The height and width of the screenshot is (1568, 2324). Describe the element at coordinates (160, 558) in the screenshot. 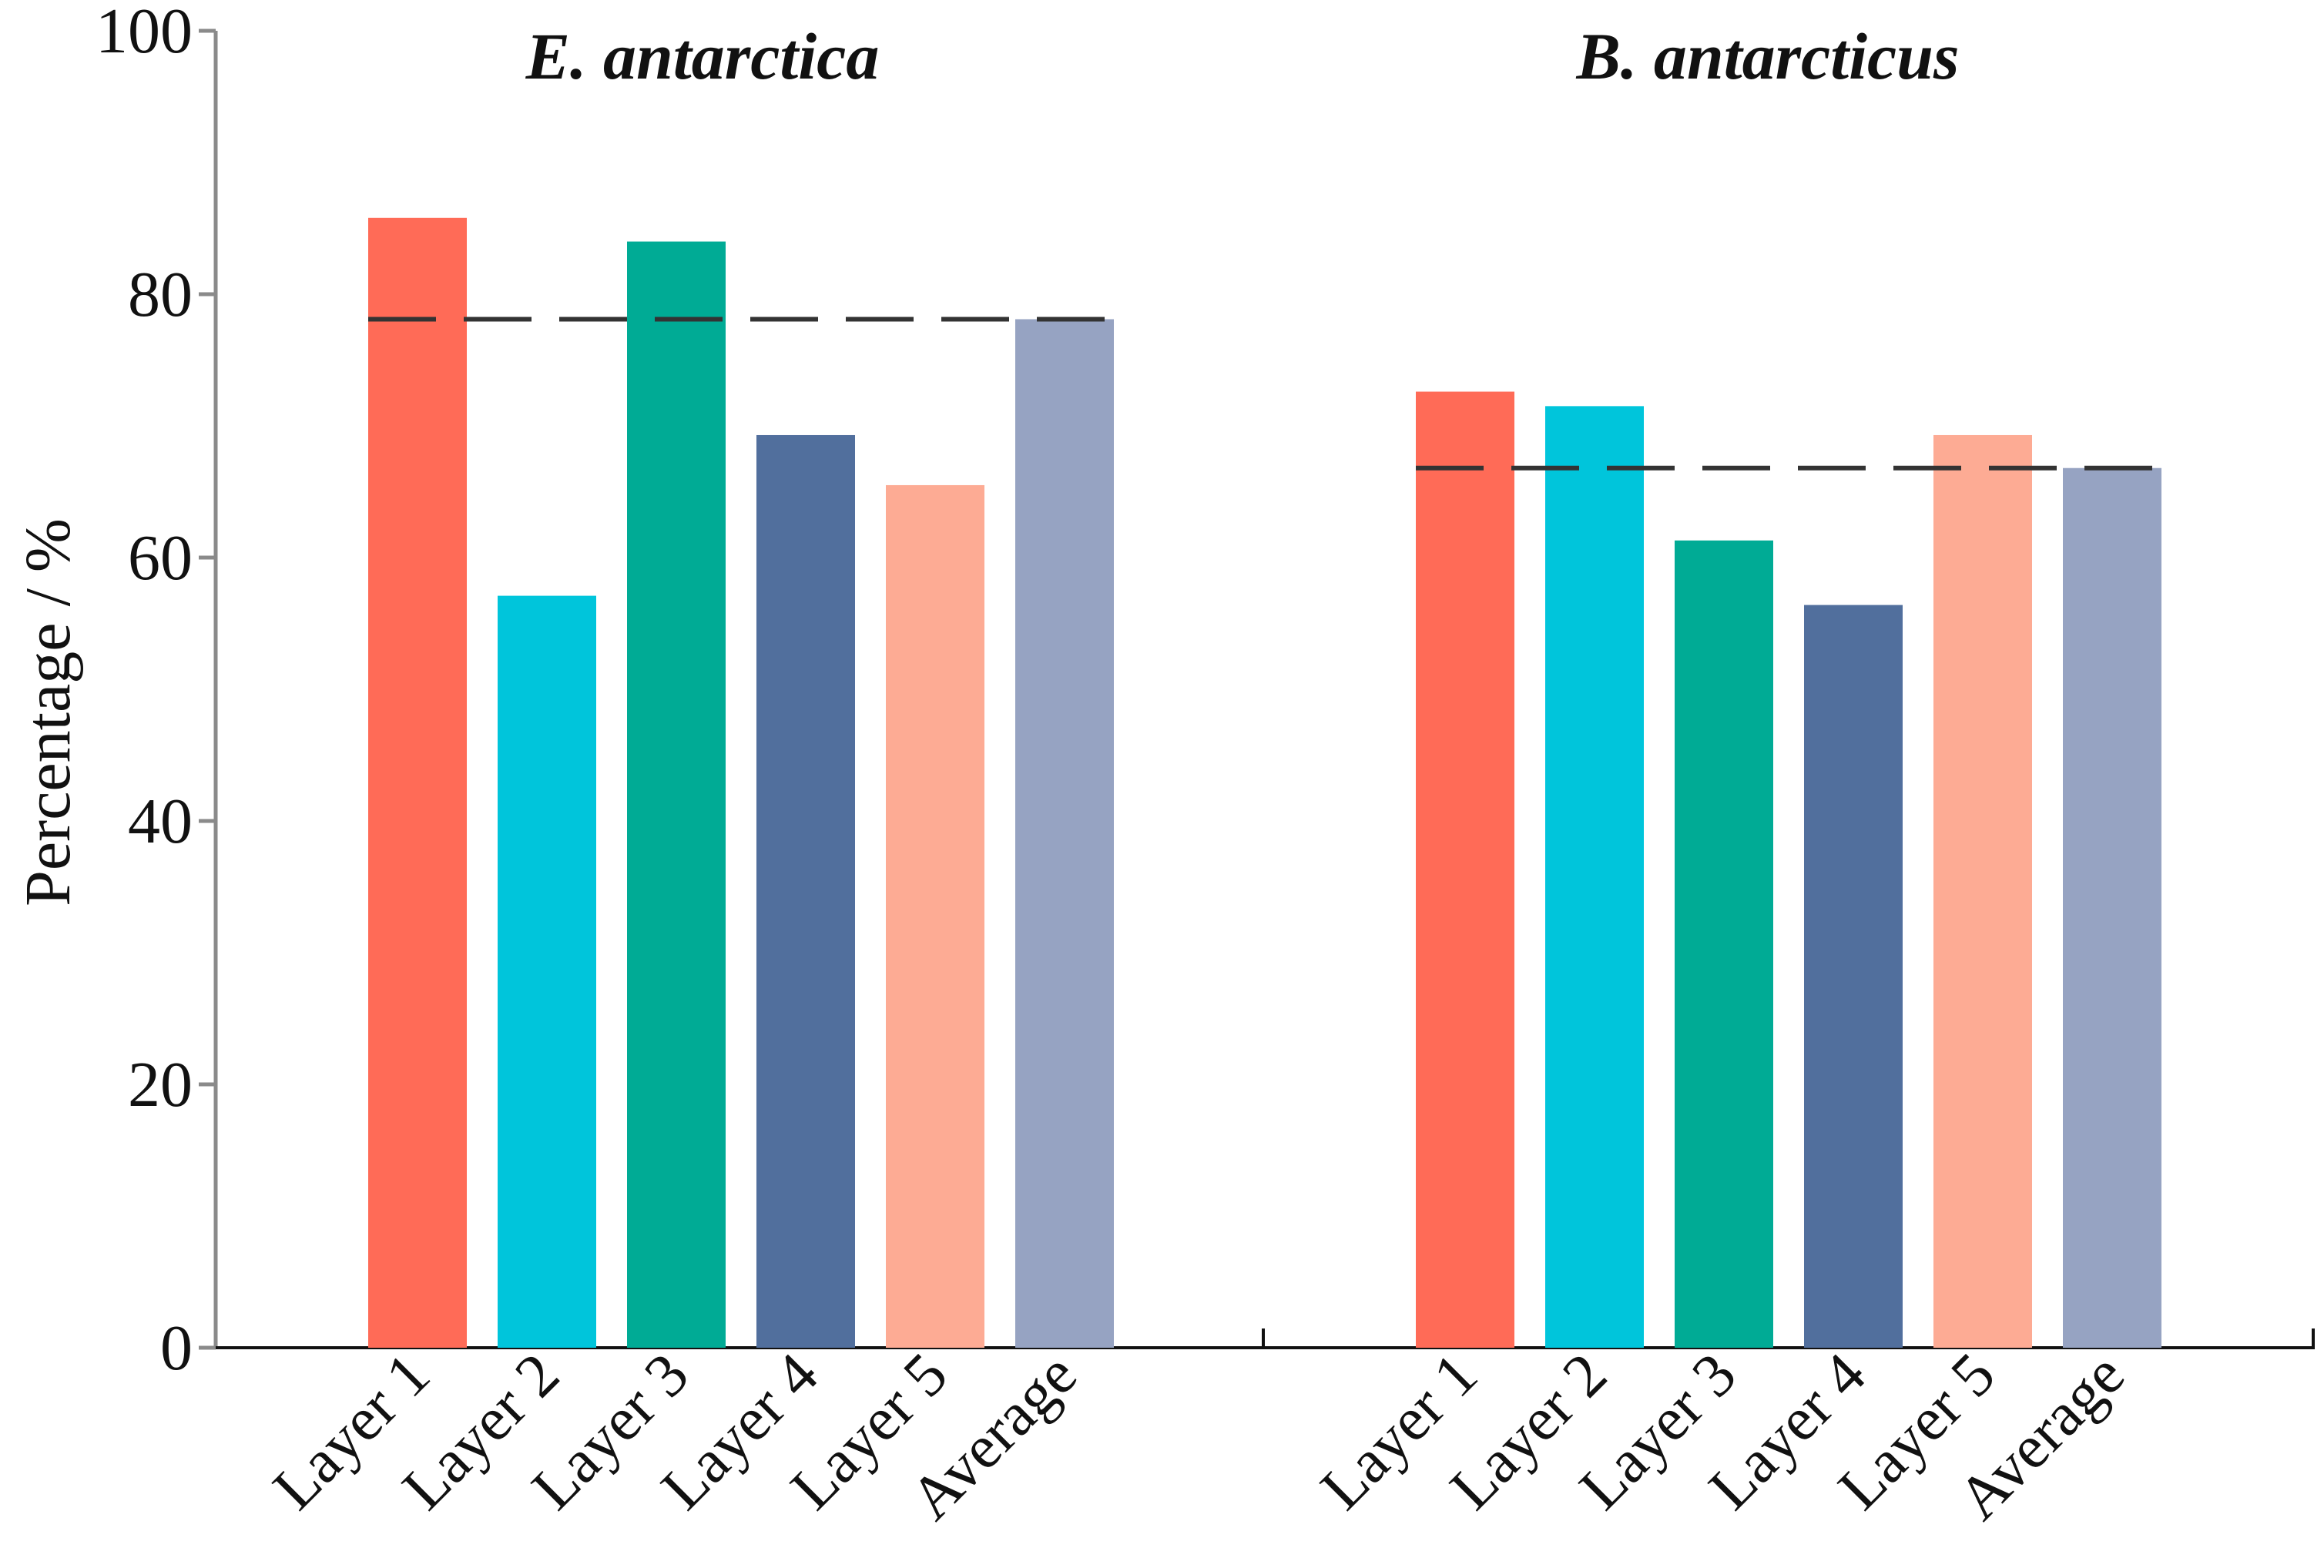

I see `y-tick-label-60: 60` at that location.